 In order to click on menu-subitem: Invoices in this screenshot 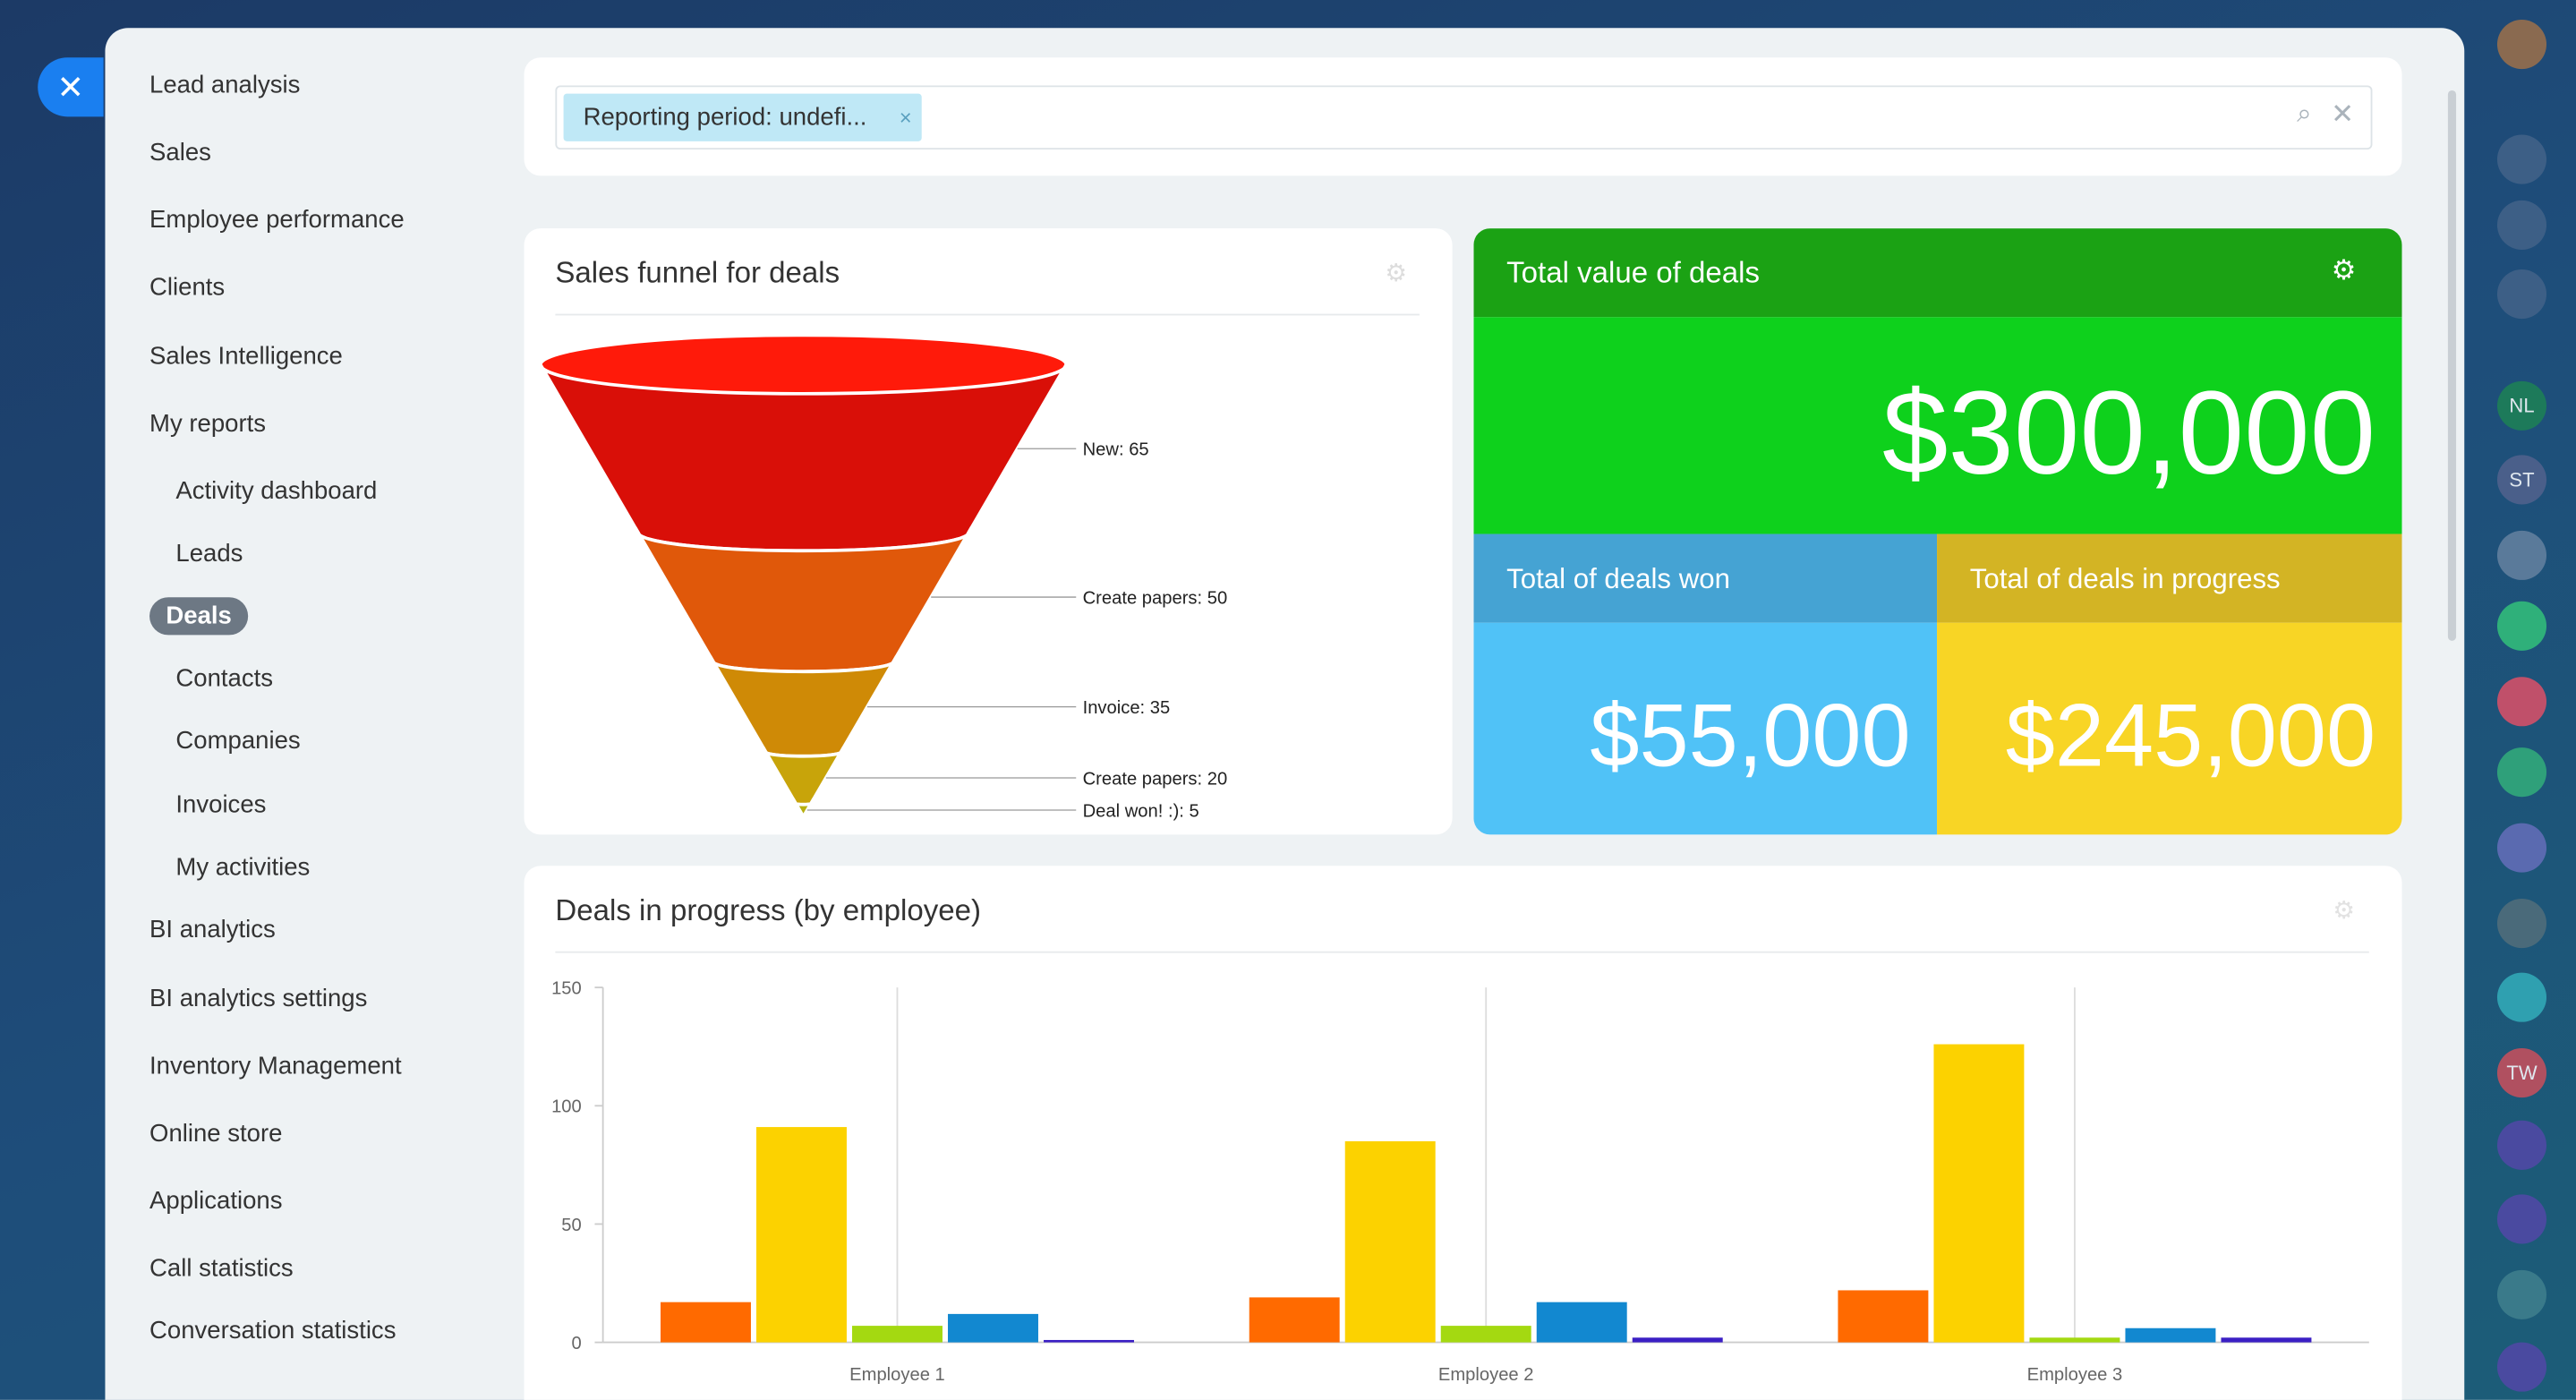, I will do `click(221, 804)`.